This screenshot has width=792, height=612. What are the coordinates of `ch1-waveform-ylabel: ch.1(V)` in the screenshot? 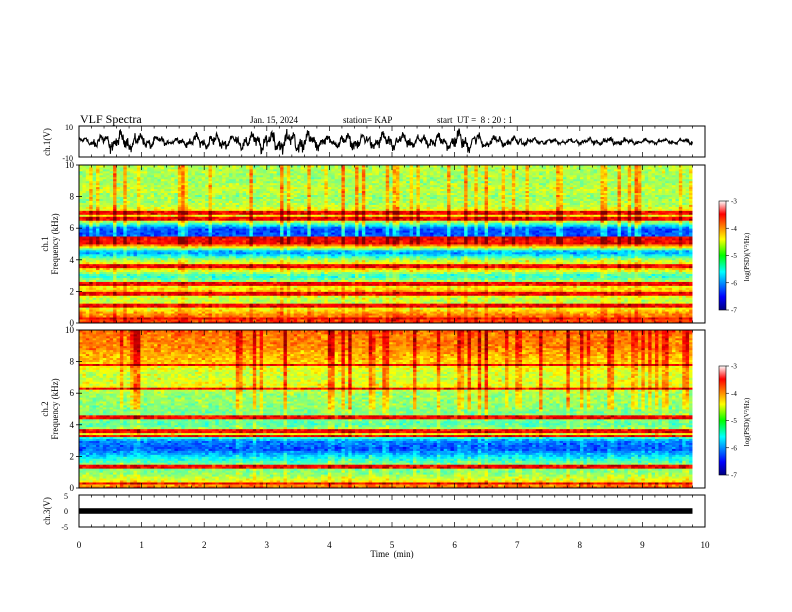 It's located at (47, 142).